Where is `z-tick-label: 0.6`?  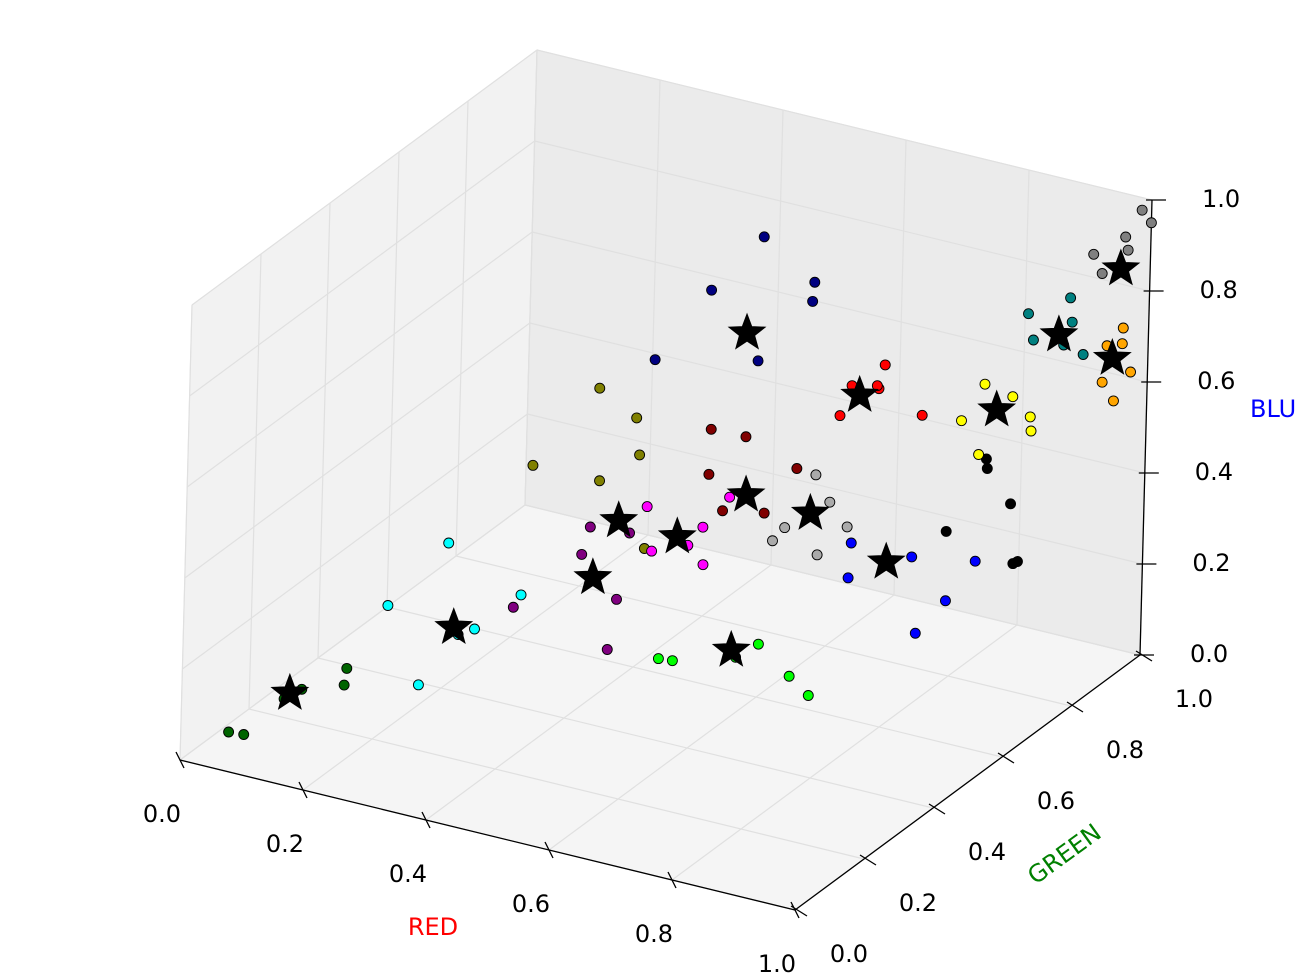
z-tick-label: 0.6 is located at coordinates (1216, 381).